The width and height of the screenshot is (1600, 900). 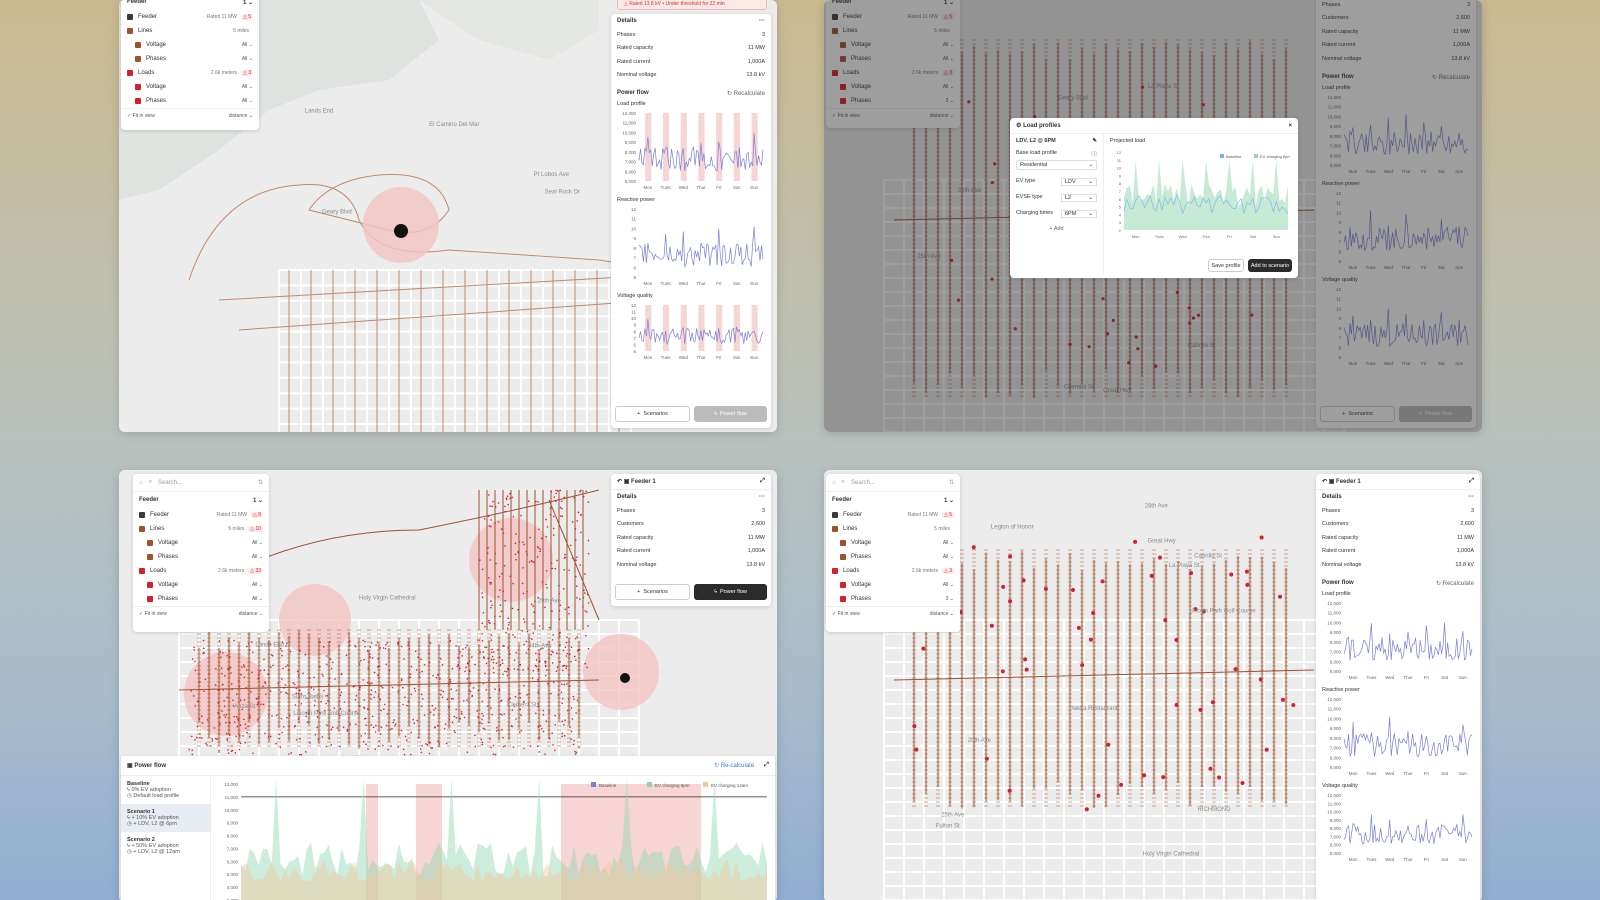 I want to click on layer-row: Lines 5 miles △ 10, so click(x=201, y=529).